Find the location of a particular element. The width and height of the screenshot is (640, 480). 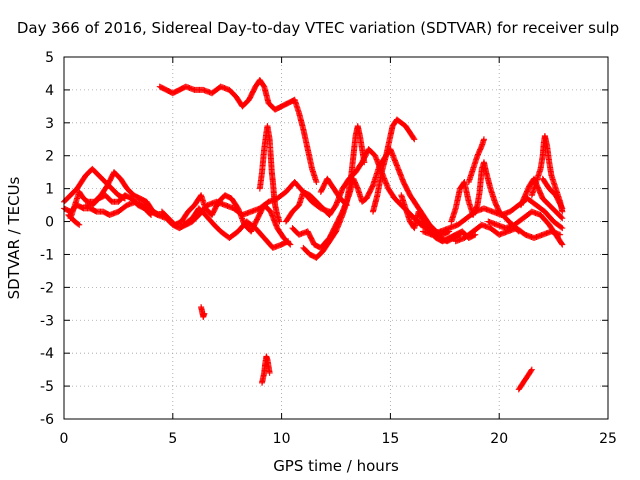

y-tick-label: 5 is located at coordinates (49, 58).